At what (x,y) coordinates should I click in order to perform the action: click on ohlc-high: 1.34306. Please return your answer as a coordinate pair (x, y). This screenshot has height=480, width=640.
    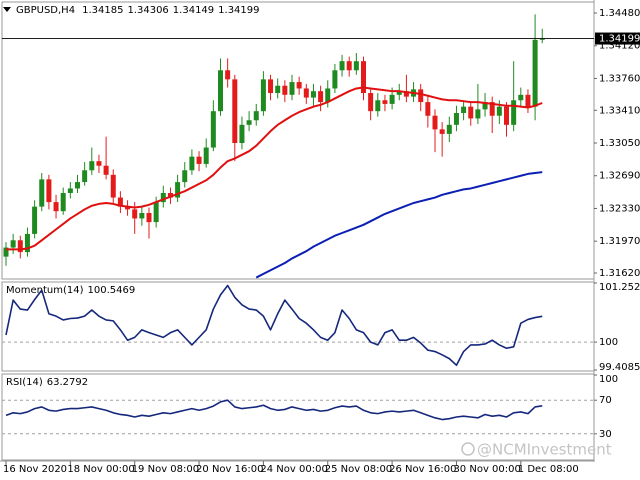
    Looking at the image, I should click on (147, 10).